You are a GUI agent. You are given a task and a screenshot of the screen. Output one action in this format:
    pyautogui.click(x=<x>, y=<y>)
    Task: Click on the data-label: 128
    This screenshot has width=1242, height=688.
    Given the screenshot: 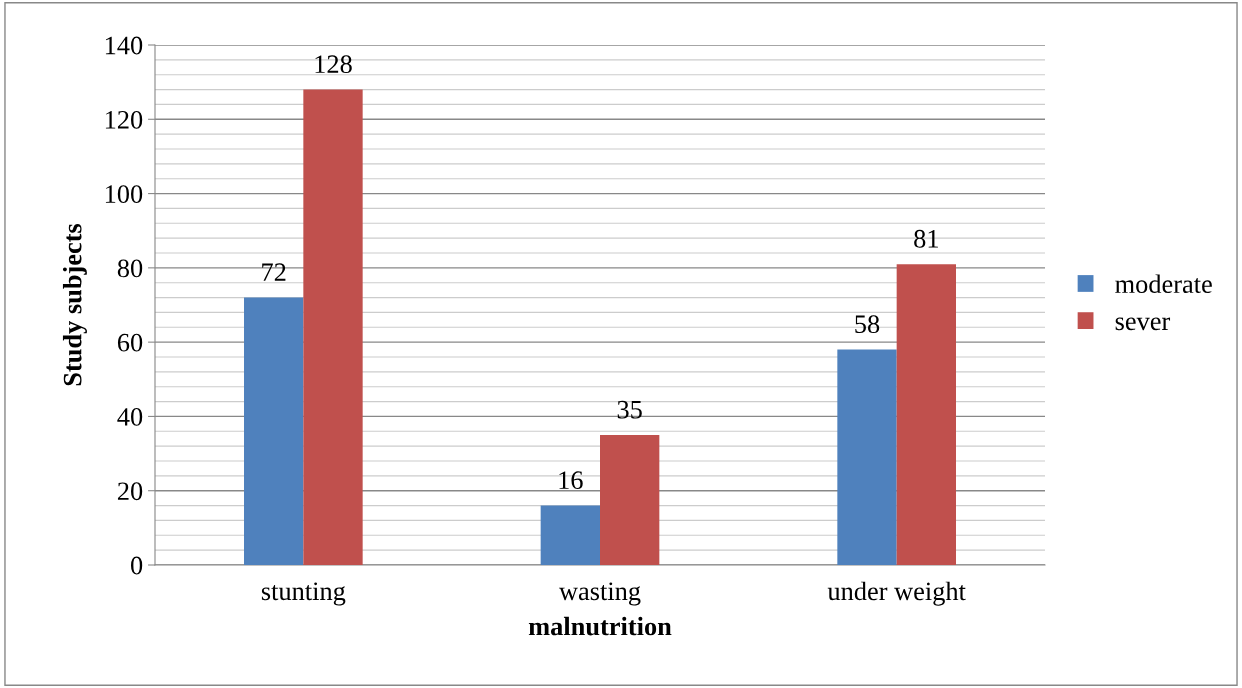 What is the action you would take?
    pyautogui.click(x=333, y=64)
    